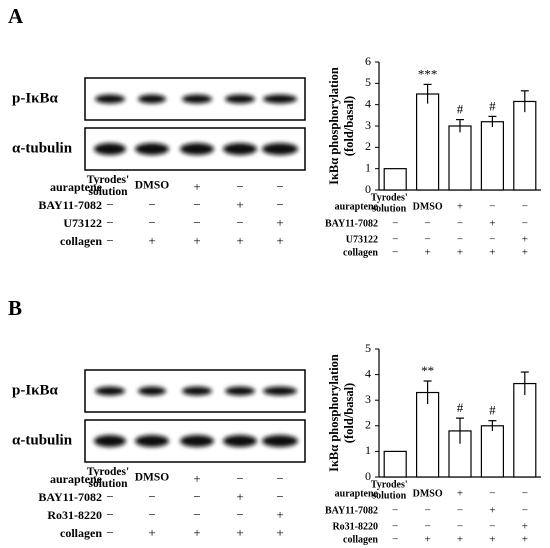 This screenshot has height=548, width=550. What do you see at coordinates (368, 103) in the screenshot?
I see `y-tick-label: 4` at bounding box center [368, 103].